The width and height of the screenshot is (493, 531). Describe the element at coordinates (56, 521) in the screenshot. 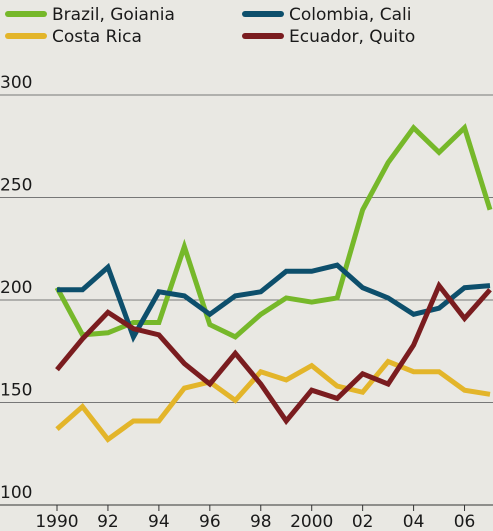

I see `x-tick-label: 1990` at that location.